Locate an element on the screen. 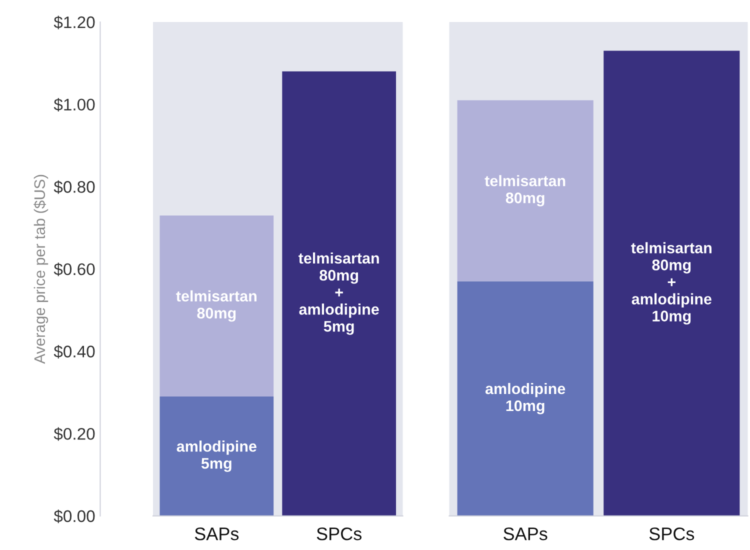 The image size is (750, 550). y-tick-label: $1.20 is located at coordinates (74, 23).